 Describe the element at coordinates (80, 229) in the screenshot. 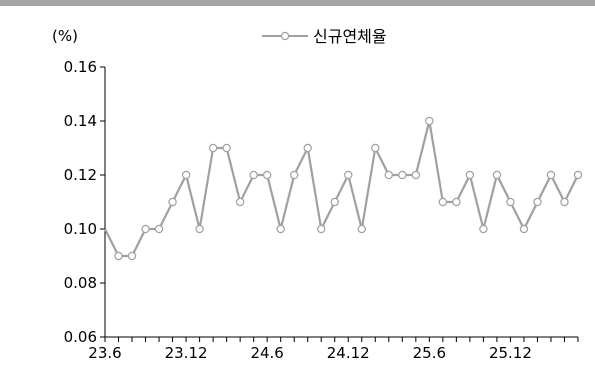

I see `y-tick-label: 0.10` at that location.